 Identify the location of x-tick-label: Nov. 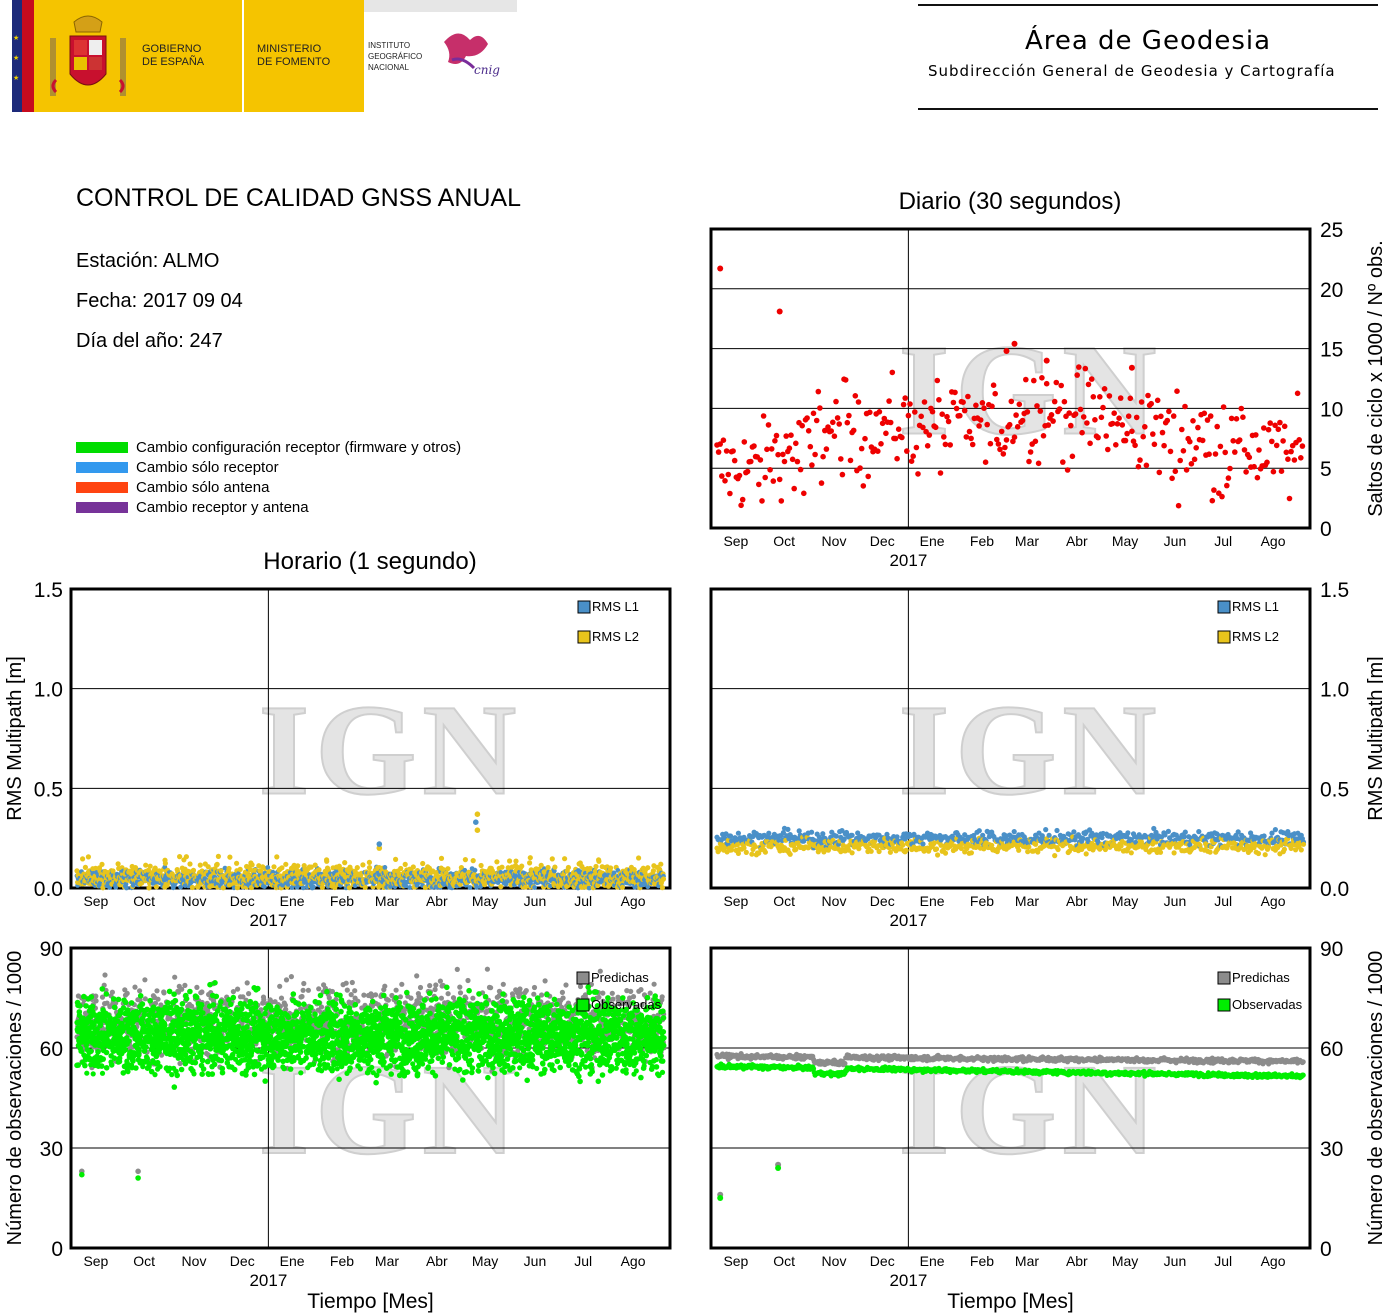
(194, 1261).